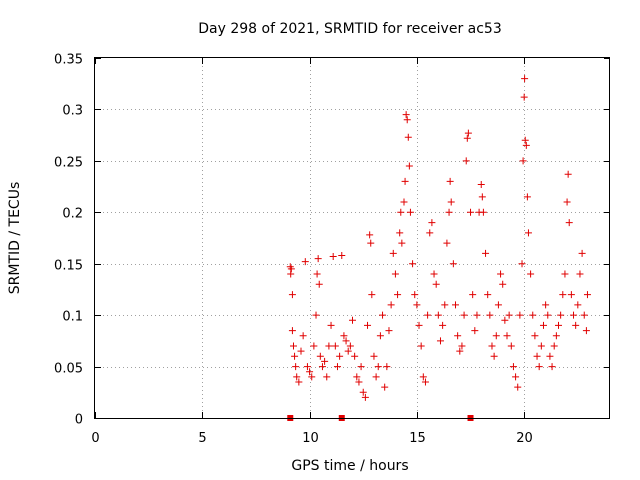 The height and width of the screenshot is (480, 640). Describe the element at coordinates (68, 60) in the screenshot. I see `y-tick-label: 0.35` at that location.